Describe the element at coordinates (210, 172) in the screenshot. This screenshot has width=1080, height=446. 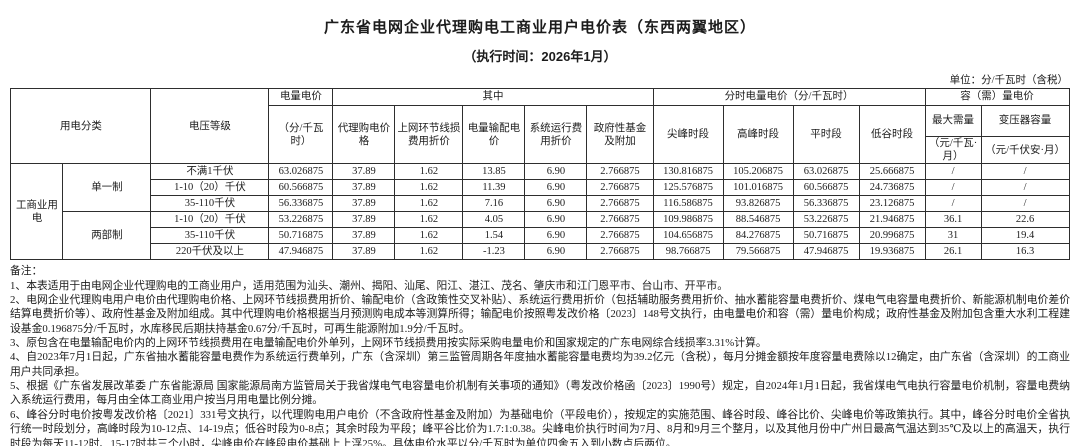
I see `voltage-cell: 不满1千伏` at that location.